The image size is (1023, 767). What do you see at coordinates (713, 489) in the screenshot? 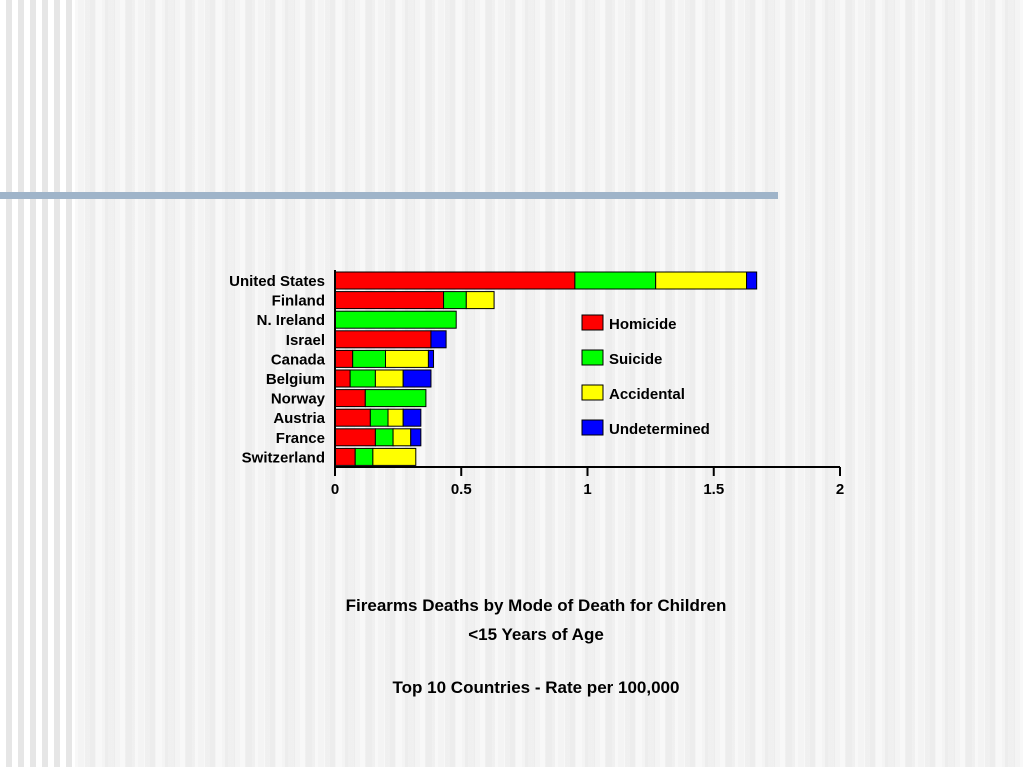
I see `x-tick-label: 1.5` at bounding box center [713, 489].